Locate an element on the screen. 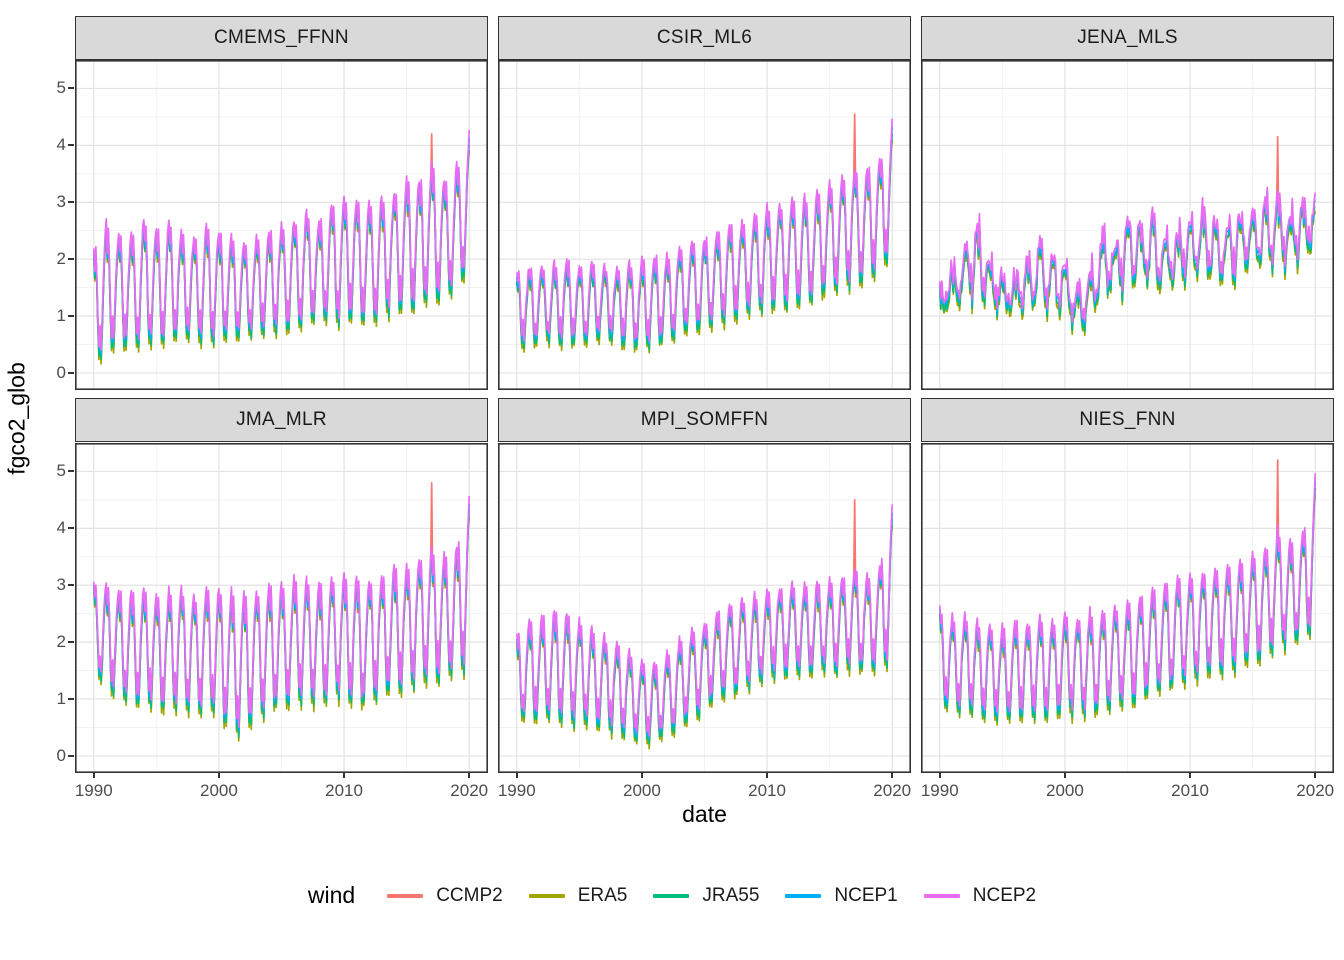 This screenshot has width=1344, height=960. legend-label: CCMP2 is located at coordinates (469, 895).